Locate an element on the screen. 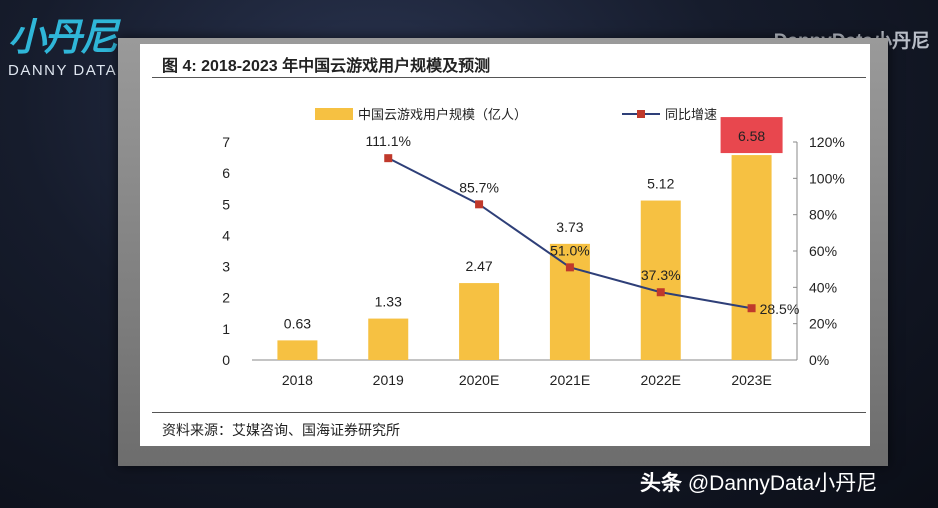 Image resolution: width=938 pixels, height=508 pixels. x-tick-label: 2022E is located at coordinates (661, 380).